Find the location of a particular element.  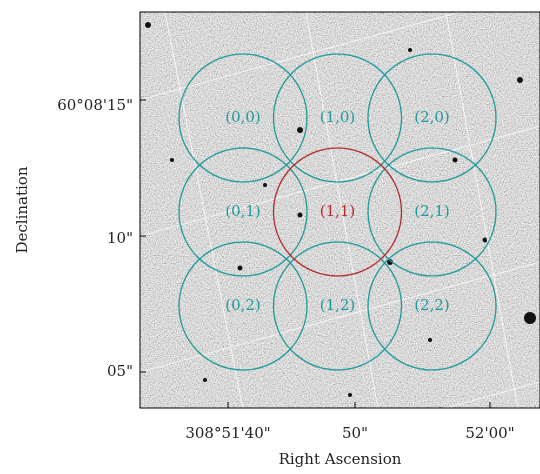

aperture-label: (1,2) is located at coordinates (338, 305).